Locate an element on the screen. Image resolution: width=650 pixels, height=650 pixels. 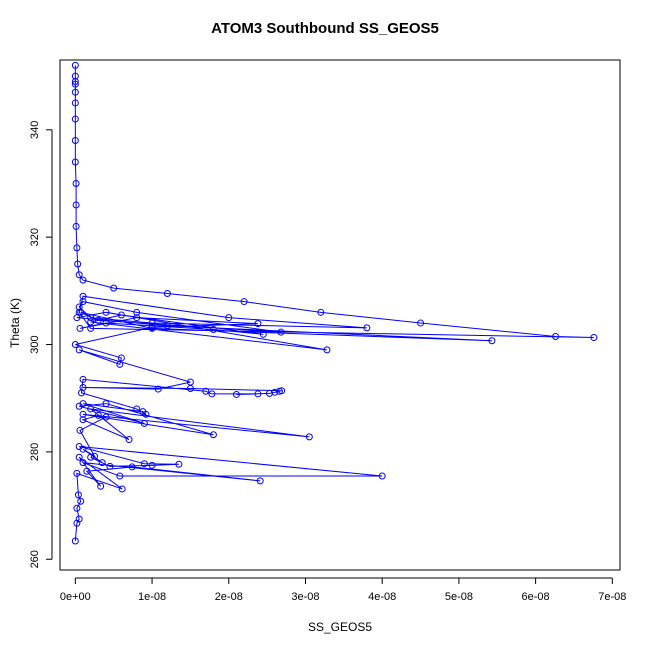
y-tick-label: 260 is located at coordinates (35, 559).